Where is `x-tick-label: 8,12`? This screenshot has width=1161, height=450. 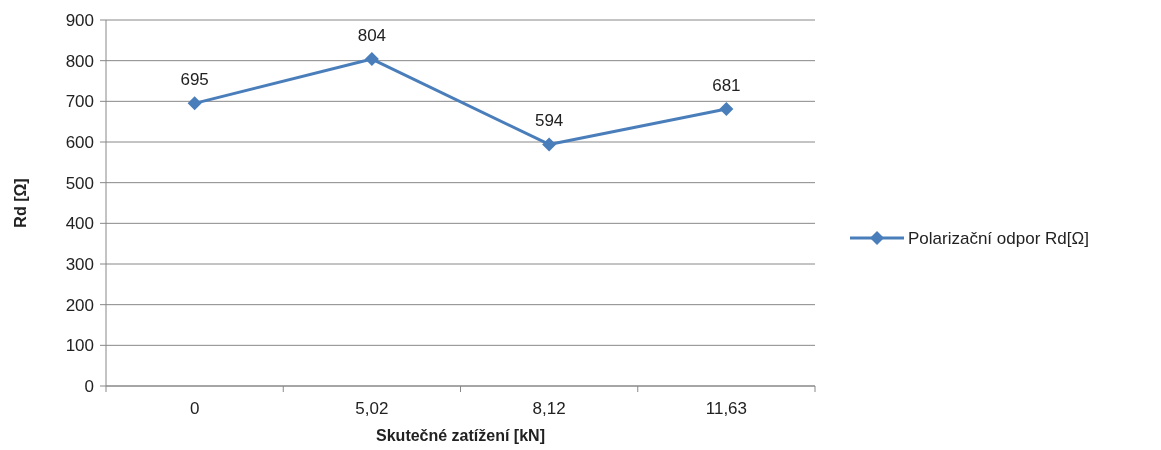
x-tick-label: 8,12 is located at coordinates (549, 408).